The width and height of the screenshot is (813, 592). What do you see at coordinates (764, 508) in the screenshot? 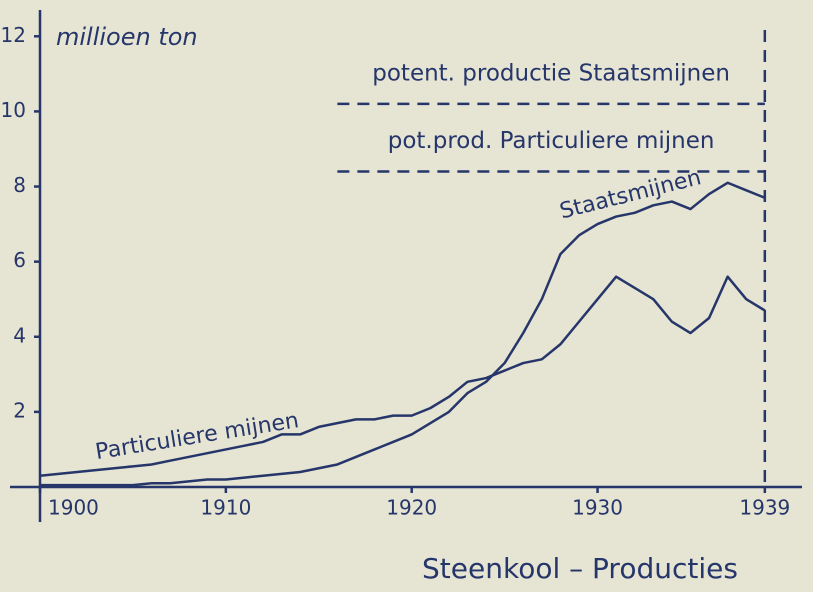
I see `x-tick-label: 1939` at bounding box center [764, 508].